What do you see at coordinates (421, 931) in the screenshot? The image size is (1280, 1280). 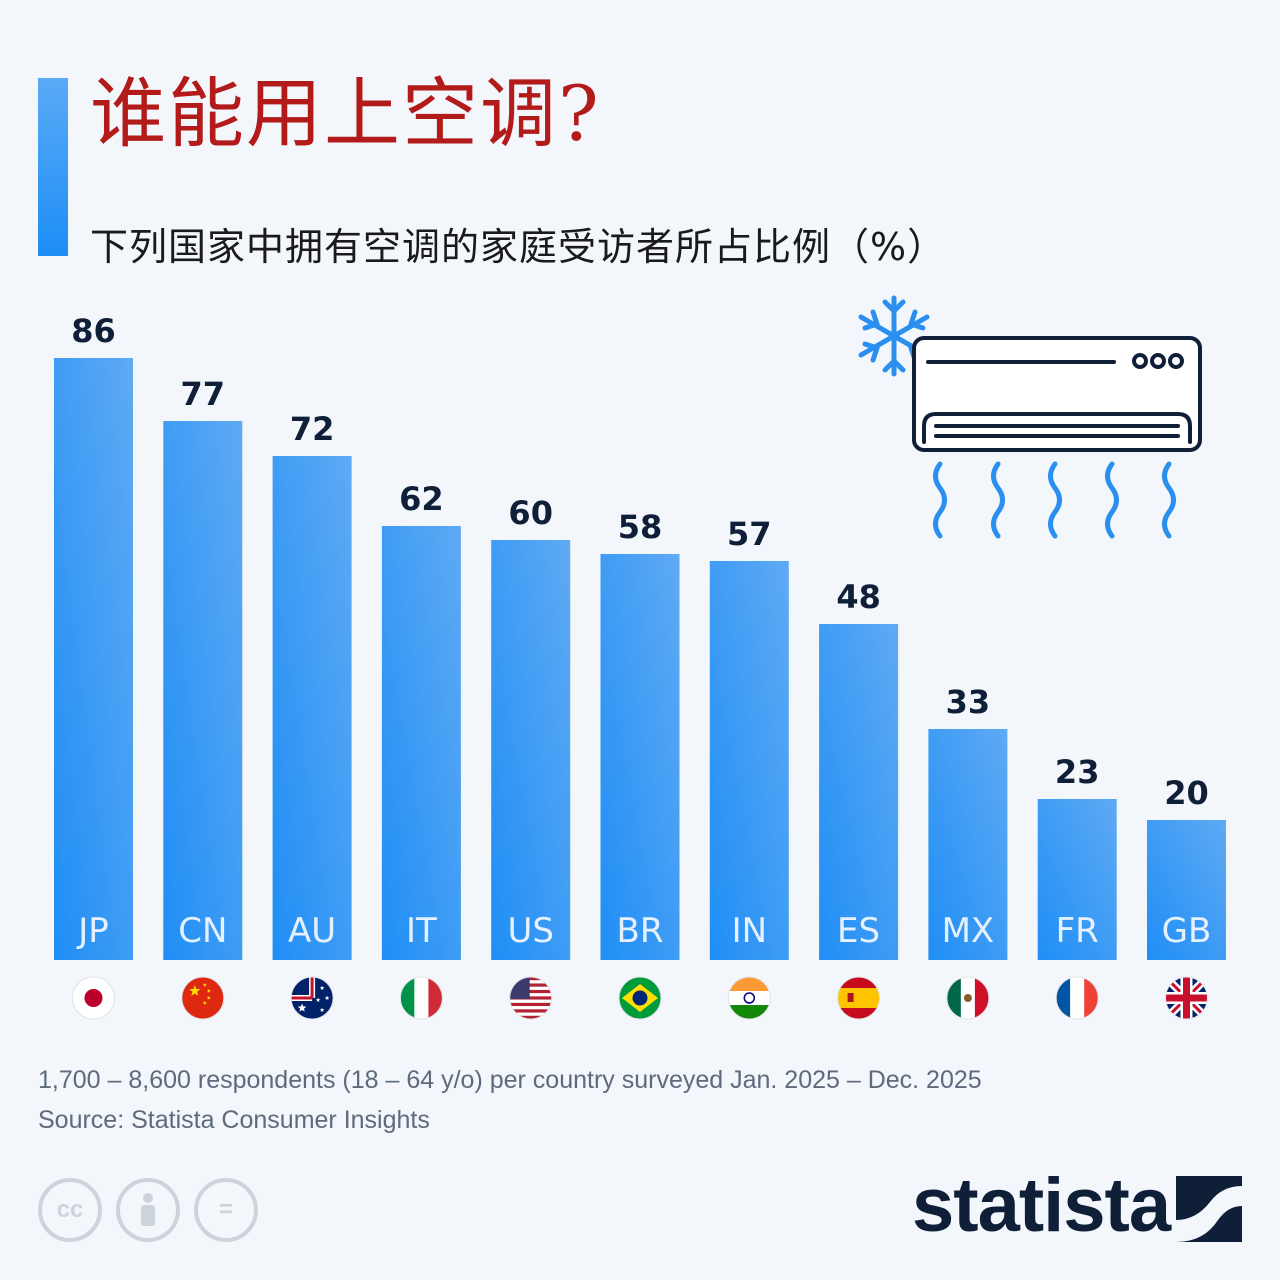 I see `category-label-it: IT` at bounding box center [421, 931].